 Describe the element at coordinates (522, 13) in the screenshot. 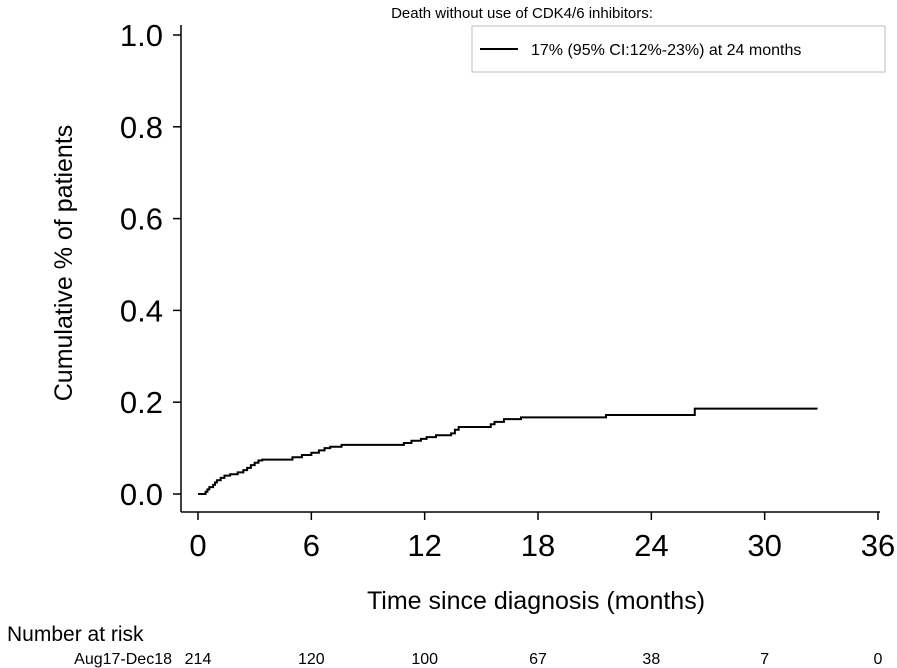

I see `legend-title: Death without use of CDK4/6 inhibitors:` at that location.